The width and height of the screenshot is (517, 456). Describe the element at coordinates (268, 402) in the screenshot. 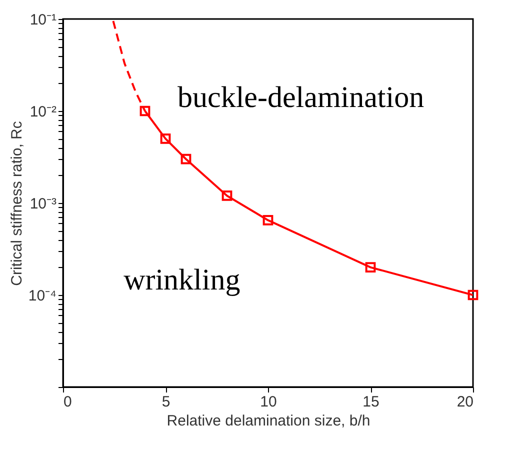

I see `x-tick-label: 10` at that location.